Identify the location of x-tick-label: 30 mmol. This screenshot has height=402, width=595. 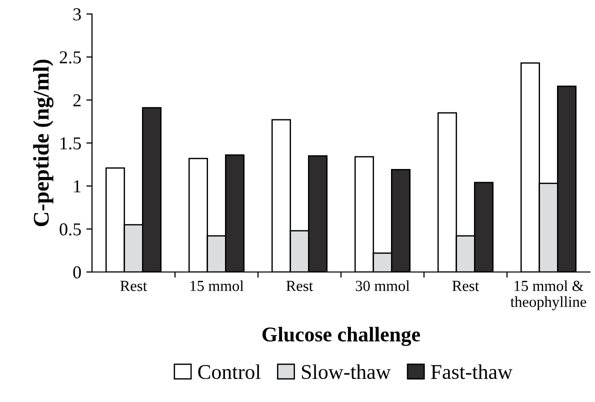
(383, 286).